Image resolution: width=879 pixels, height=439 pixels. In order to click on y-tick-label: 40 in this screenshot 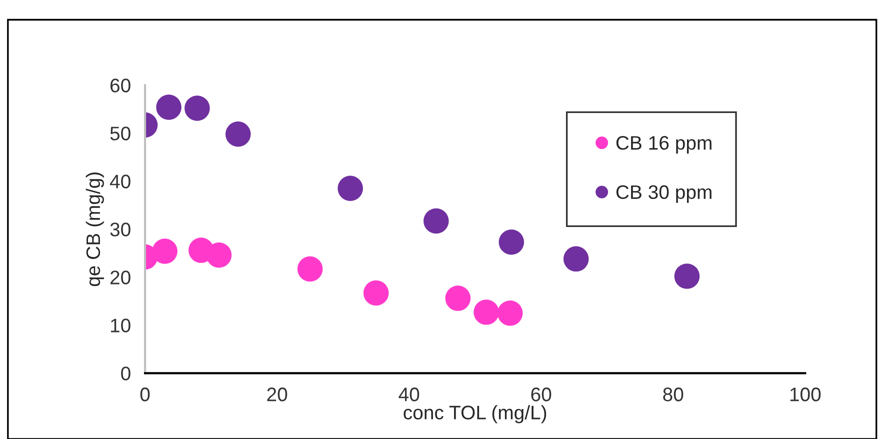, I will do `click(120, 181)`.